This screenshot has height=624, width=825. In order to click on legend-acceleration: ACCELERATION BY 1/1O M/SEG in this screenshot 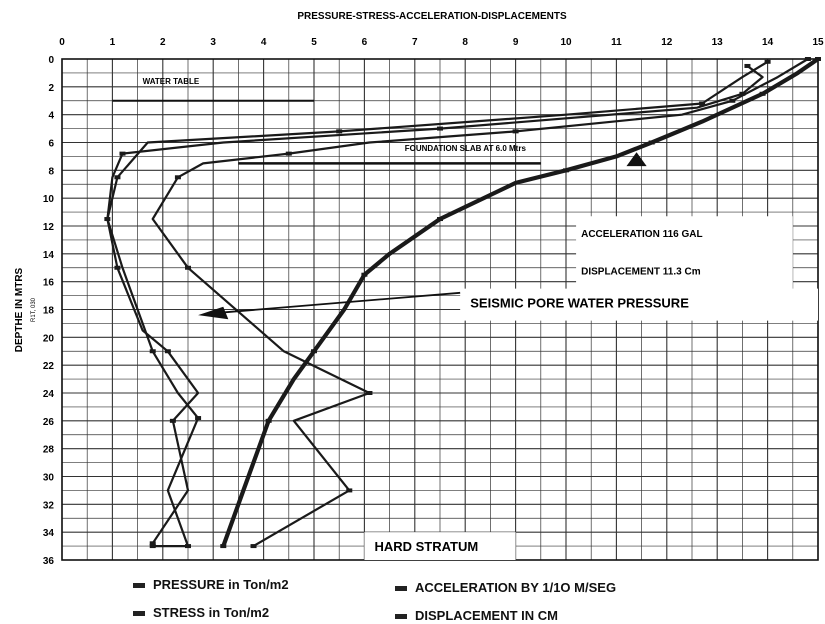, I will do `click(505, 587)`.